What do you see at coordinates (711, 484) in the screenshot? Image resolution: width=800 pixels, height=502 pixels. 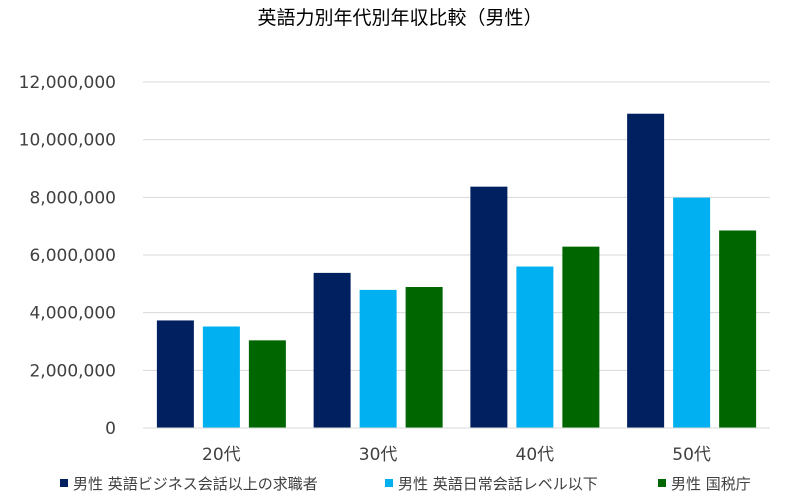 I see `legend-label: 男性 国税庁` at bounding box center [711, 484].